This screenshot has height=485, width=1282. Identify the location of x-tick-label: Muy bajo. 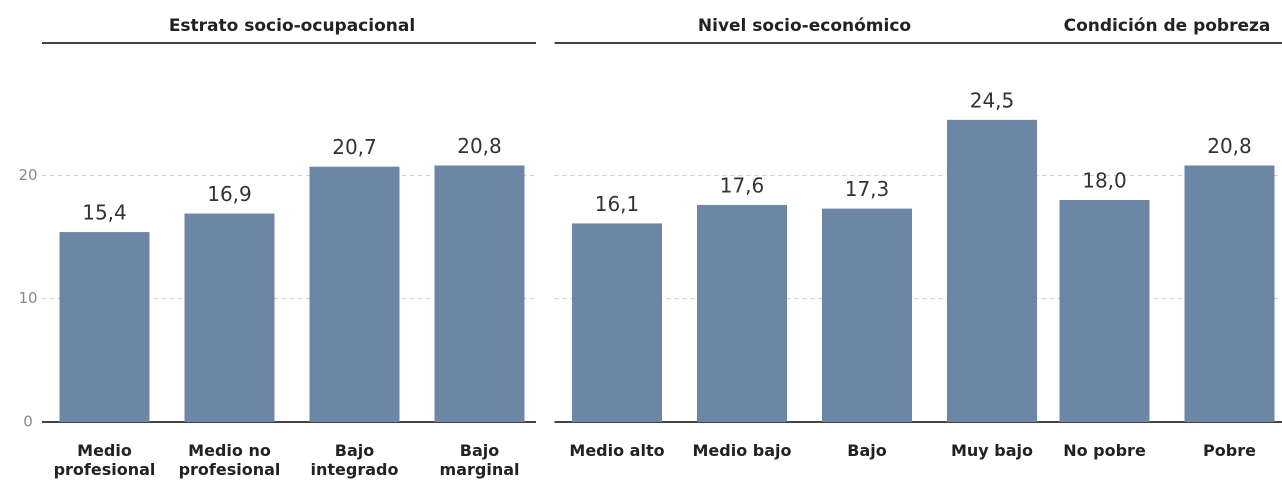
(992, 450).